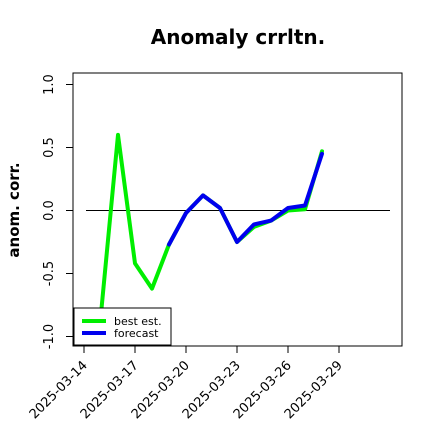  I want to click on y-tick-label: 0.5, so click(49, 147).